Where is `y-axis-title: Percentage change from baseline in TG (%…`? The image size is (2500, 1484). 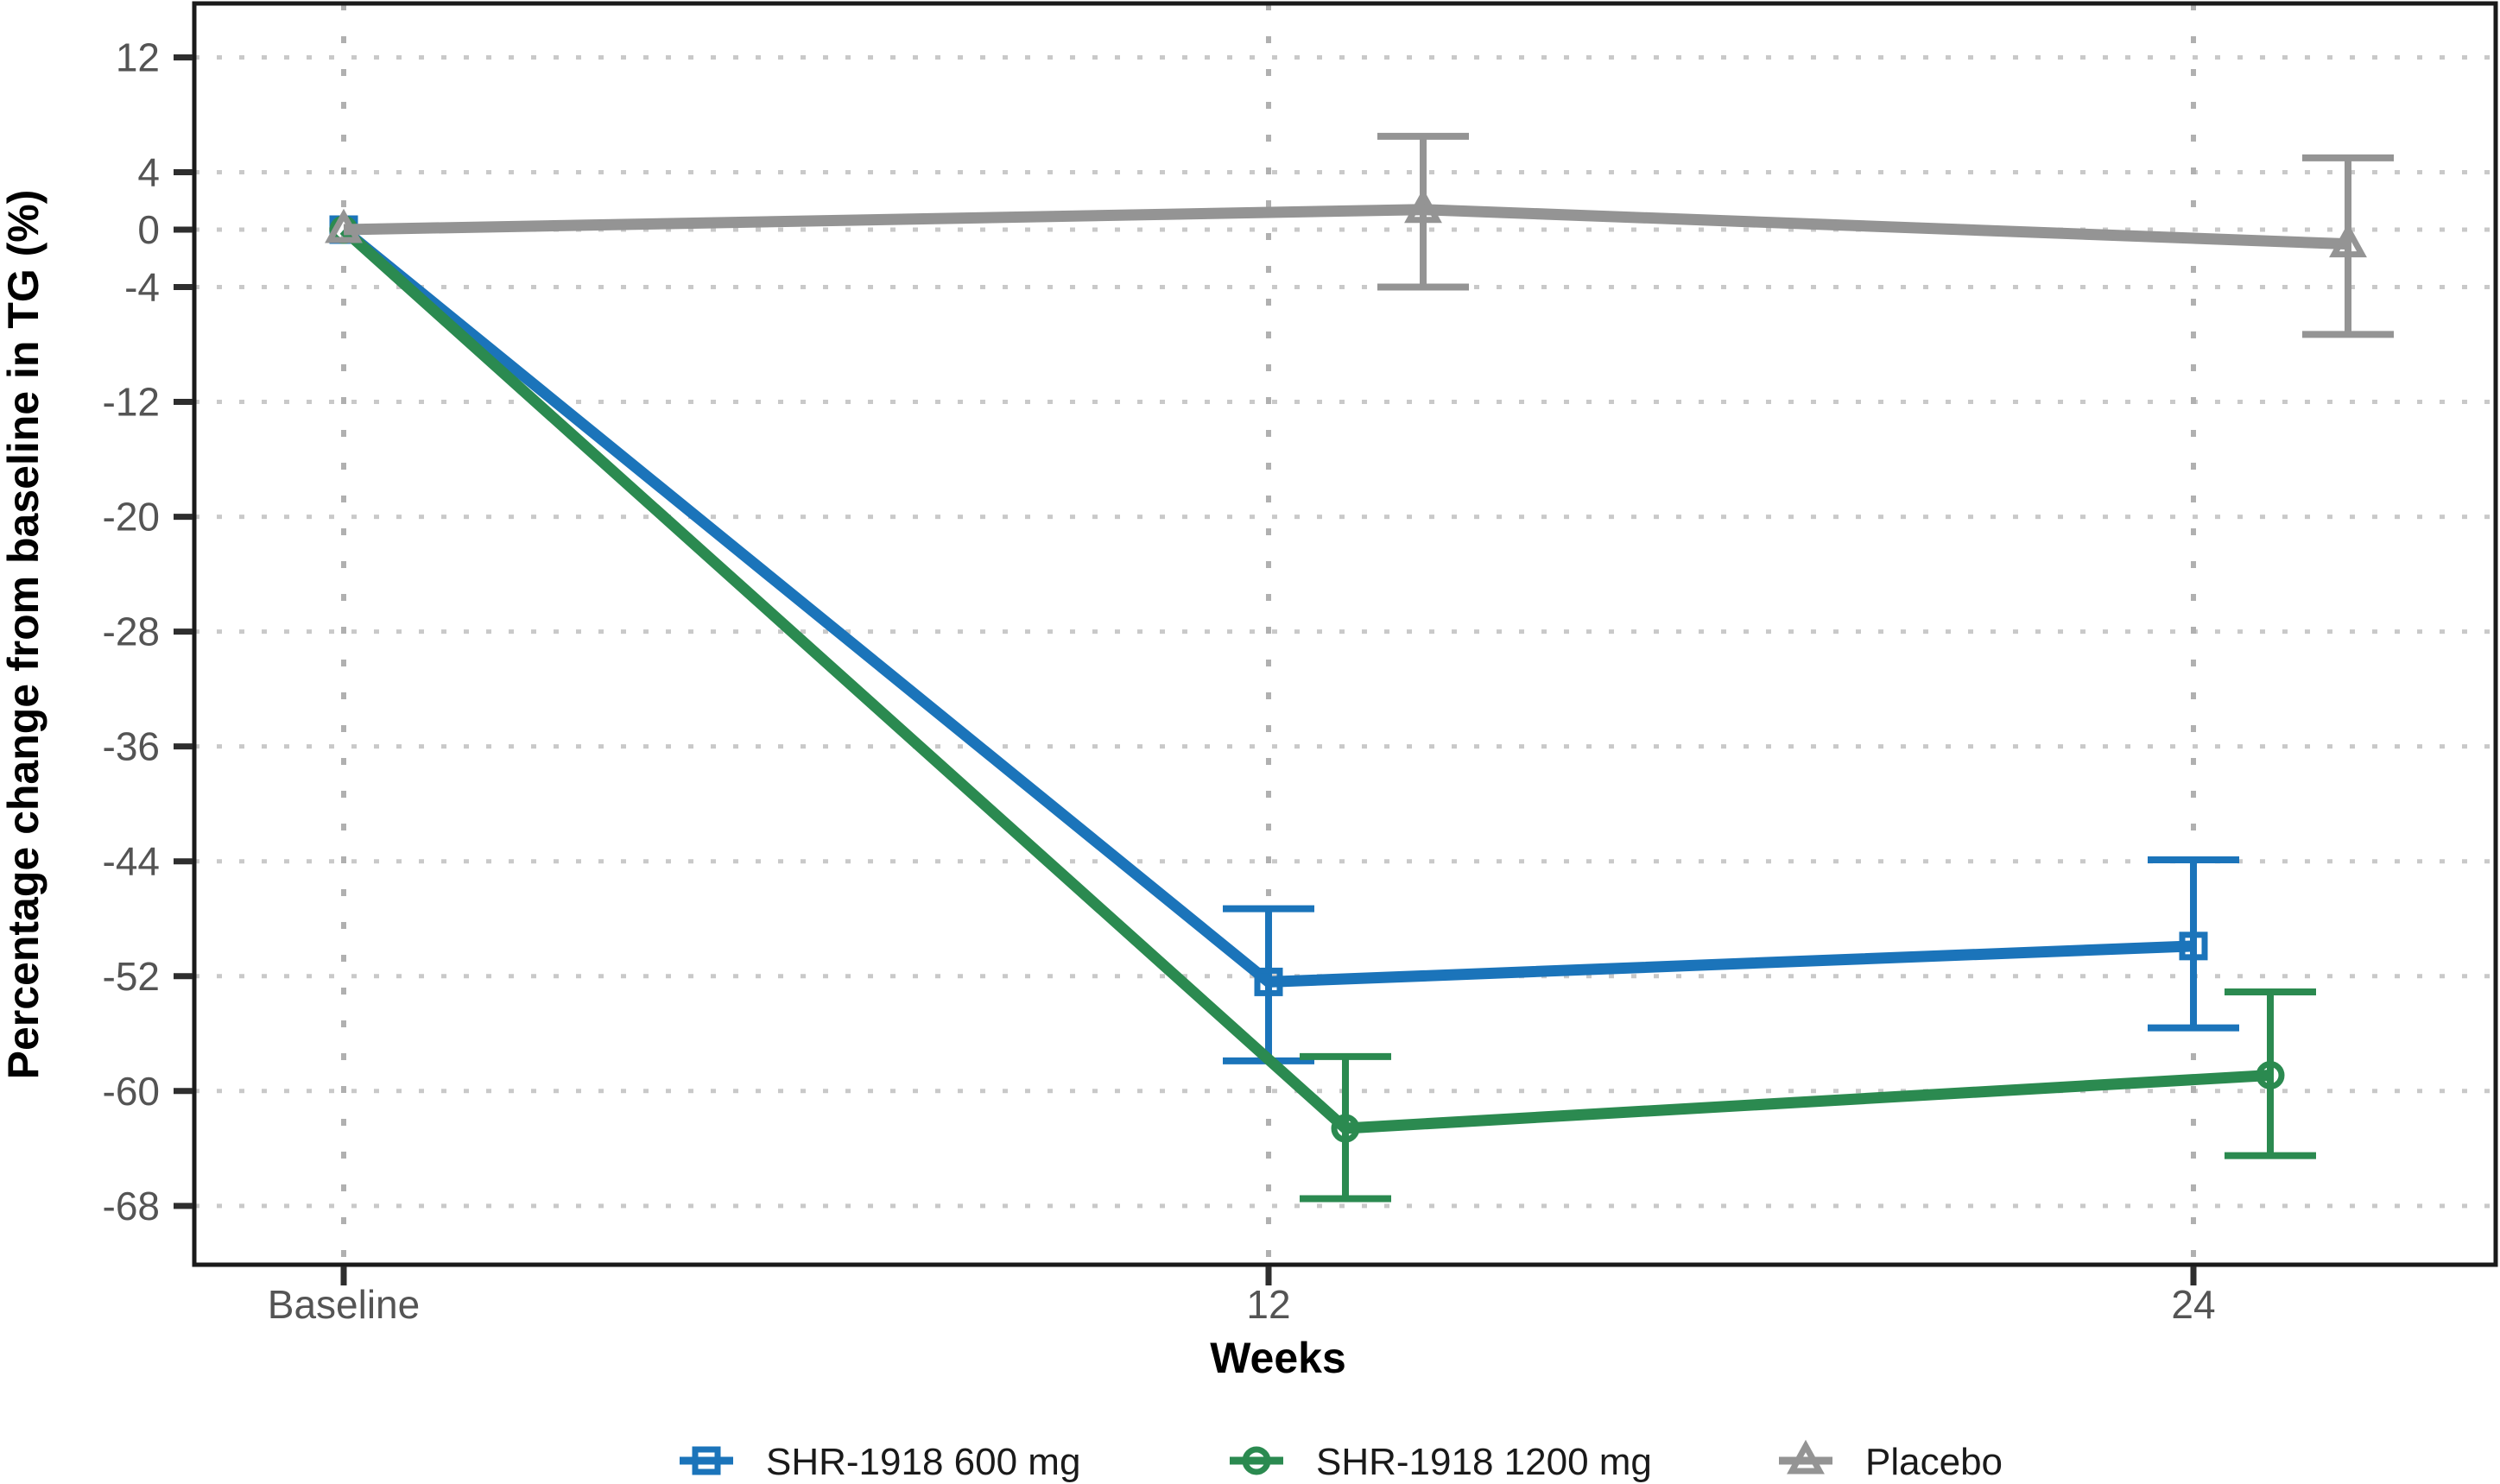
y-axis-title: Percentage change from baseline in TG (%… is located at coordinates (23, 635).